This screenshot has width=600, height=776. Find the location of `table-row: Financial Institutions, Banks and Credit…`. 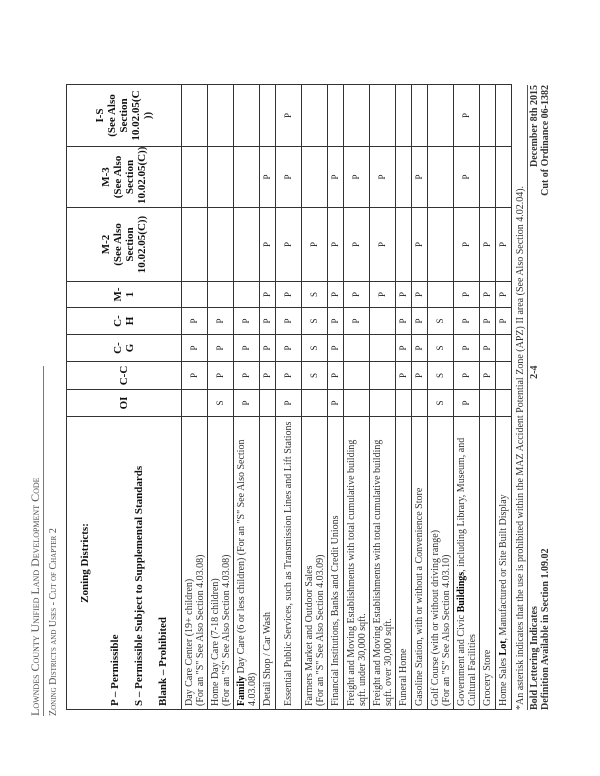

table-row: Financial Institutions, Banks and Credit… is located at coordinates (335, 397).